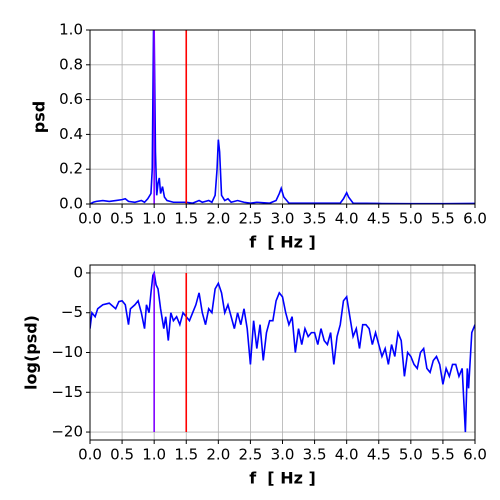  I want to click on y-tick-label: −10, so click(67, 352).